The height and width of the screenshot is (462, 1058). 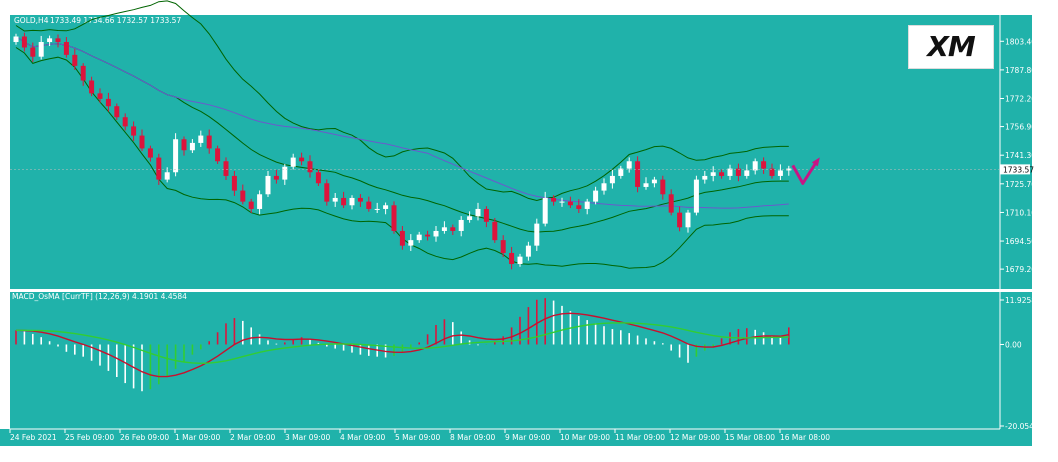 What do you see at coordinates (528, 437) in the screenshot?
I see `time-tick-label: 9 Mar 09:00` at bounding box center [528, 437].